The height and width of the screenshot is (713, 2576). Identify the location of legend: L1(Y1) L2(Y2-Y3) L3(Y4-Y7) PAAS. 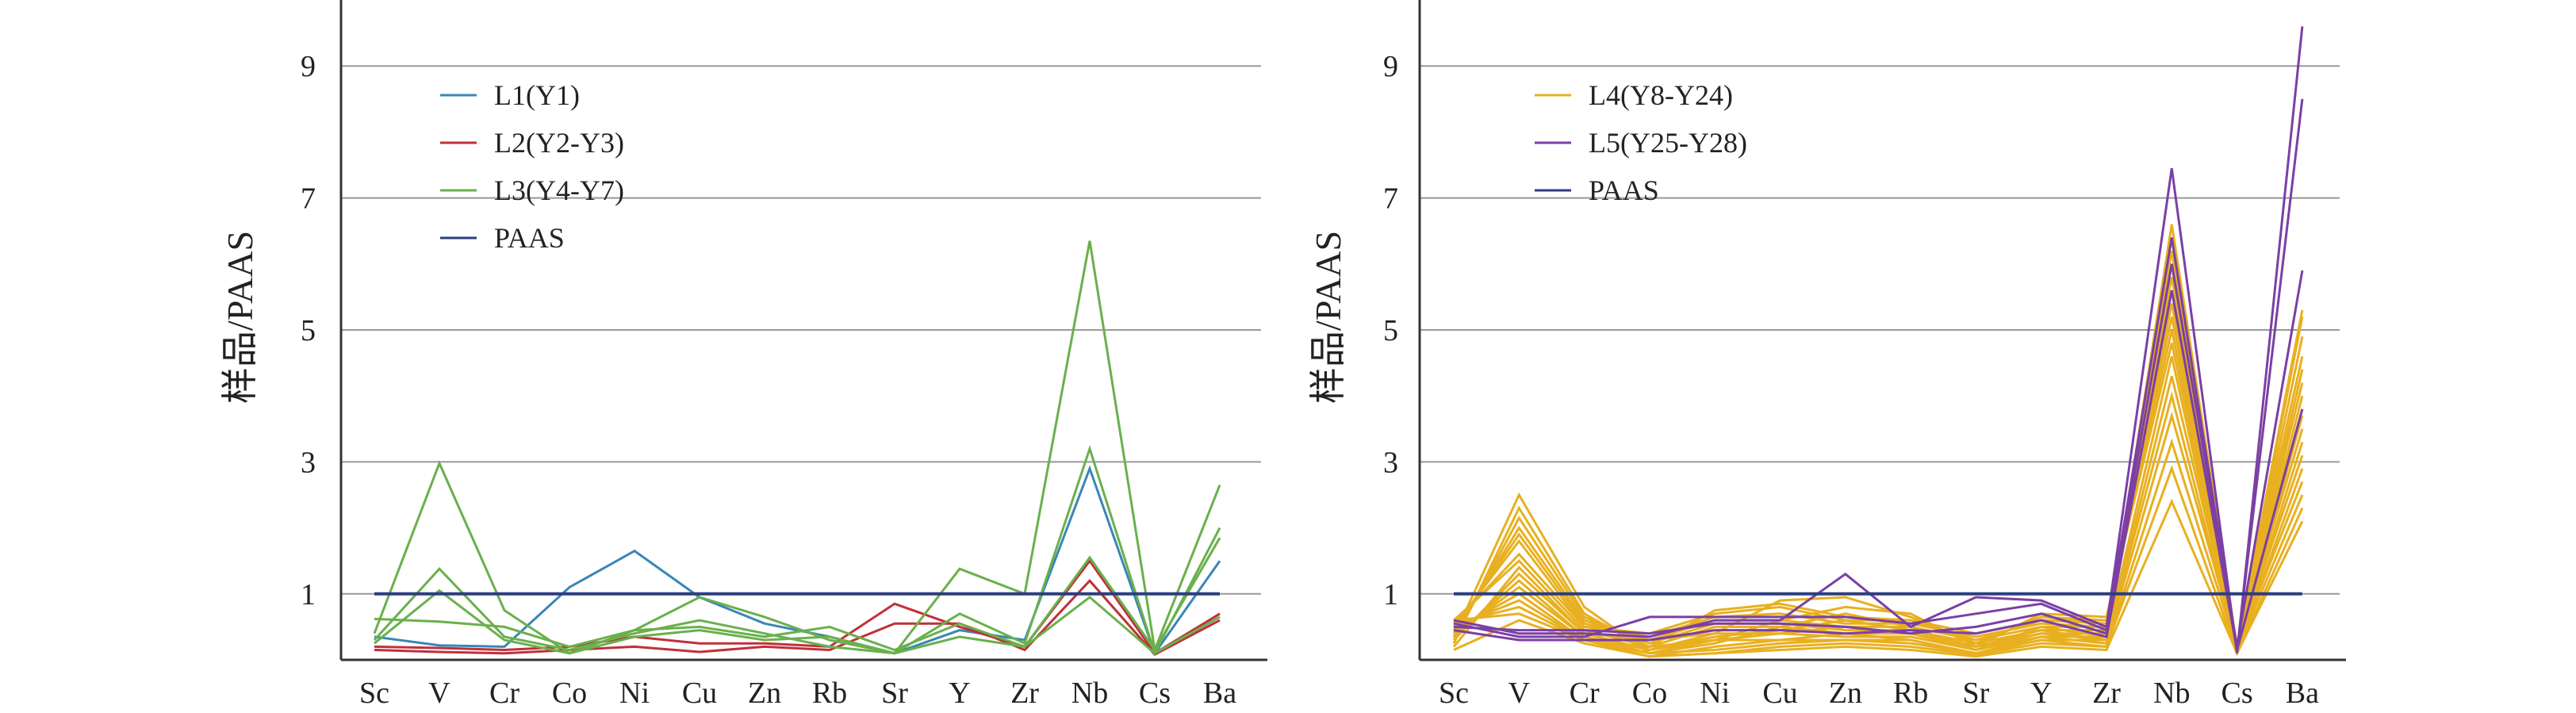
(532, 166).